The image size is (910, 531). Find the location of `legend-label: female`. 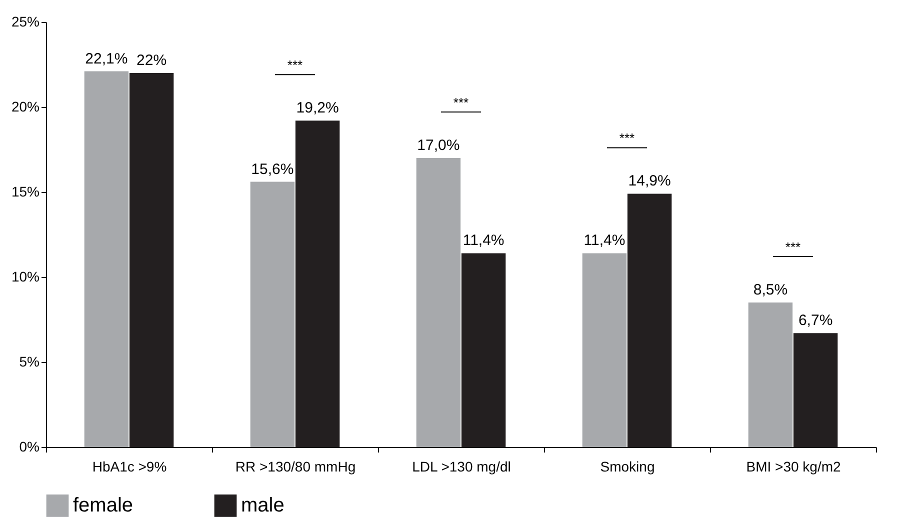

legend-label: female is located at coordinates (103, 505).